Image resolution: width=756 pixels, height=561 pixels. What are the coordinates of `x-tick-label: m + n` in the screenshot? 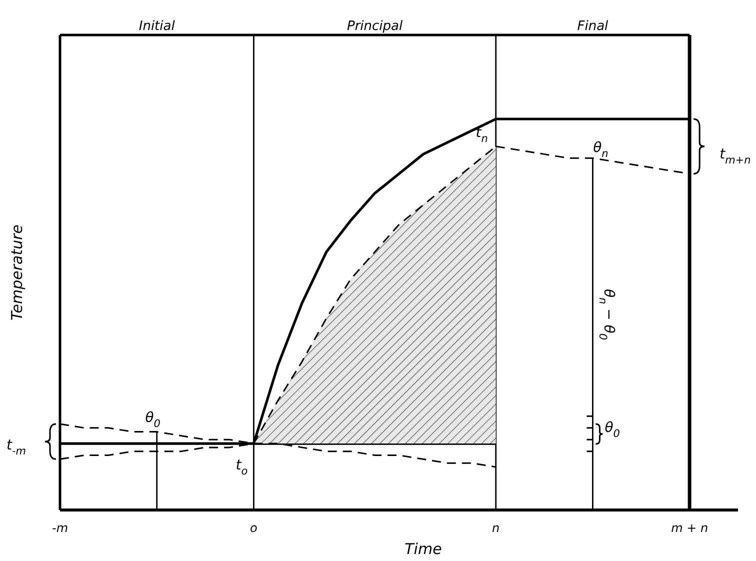 It's located at (689, 528).